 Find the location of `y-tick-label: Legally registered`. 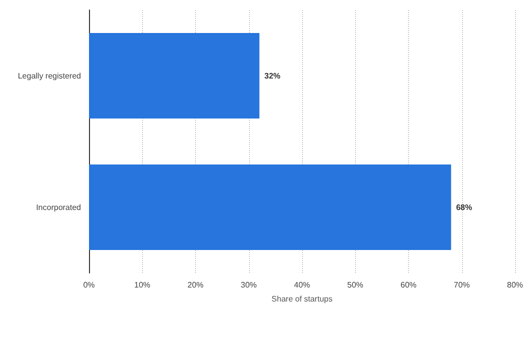

y-tick-label: Legally registered is located at coordinates (49, 75).